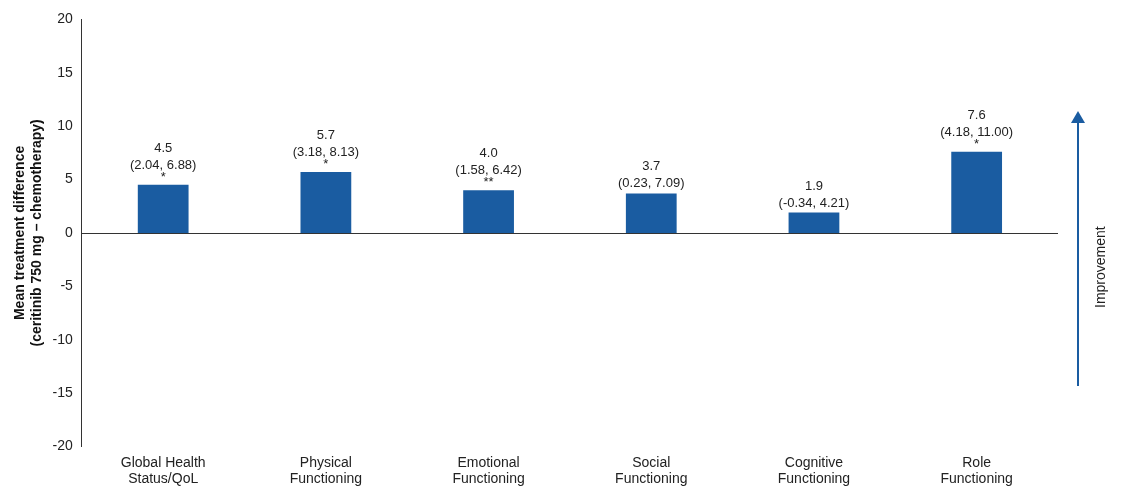  Describe the element at coordinates (163, 470) in the screenshot. I see `x-tick-label: Global Health Status/QoL` at that location.